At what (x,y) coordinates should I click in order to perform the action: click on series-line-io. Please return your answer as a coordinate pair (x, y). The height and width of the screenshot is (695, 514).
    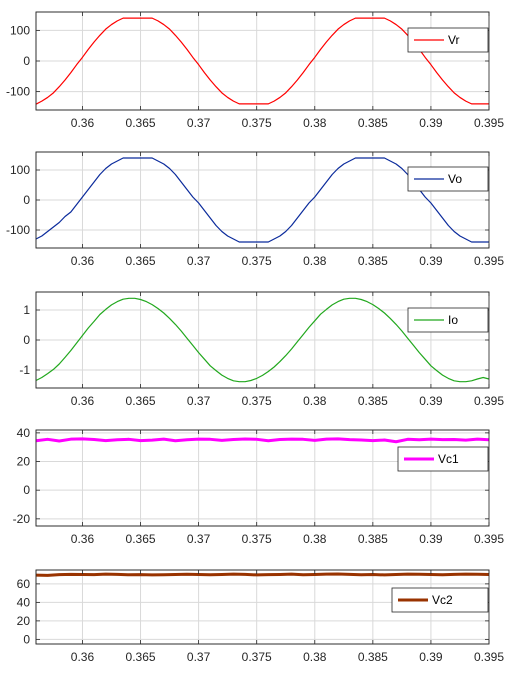
    Looking at the image, I should click on (262, 340).